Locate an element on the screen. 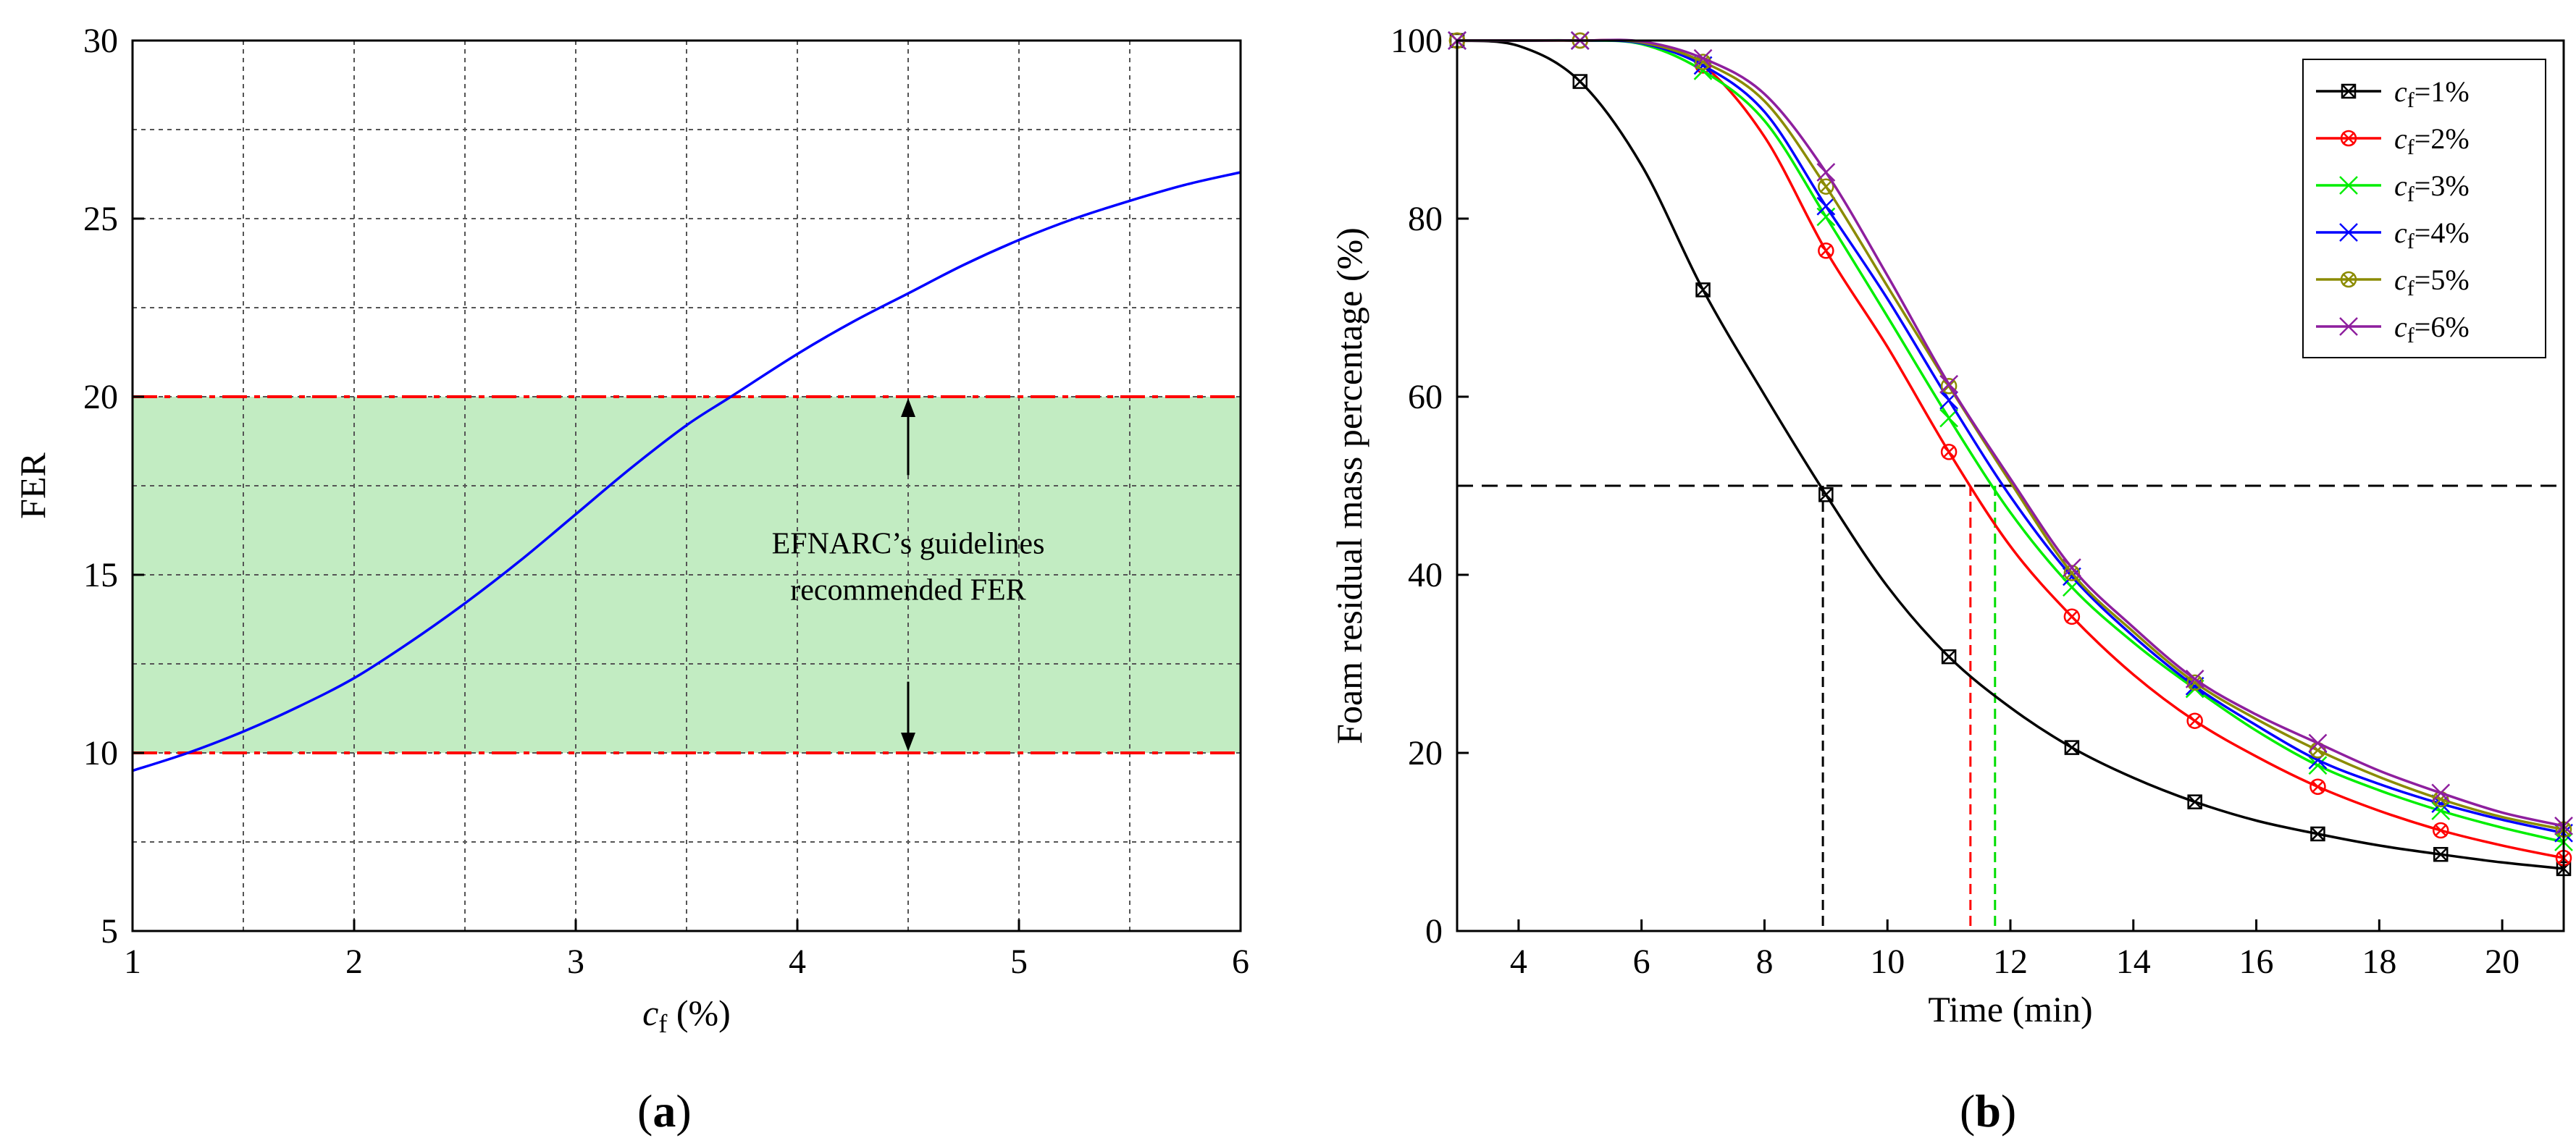 The height and width of the screenshot is (1146, 2576). legend-label-suffix: =1% is located at coordinates (2442, 91).